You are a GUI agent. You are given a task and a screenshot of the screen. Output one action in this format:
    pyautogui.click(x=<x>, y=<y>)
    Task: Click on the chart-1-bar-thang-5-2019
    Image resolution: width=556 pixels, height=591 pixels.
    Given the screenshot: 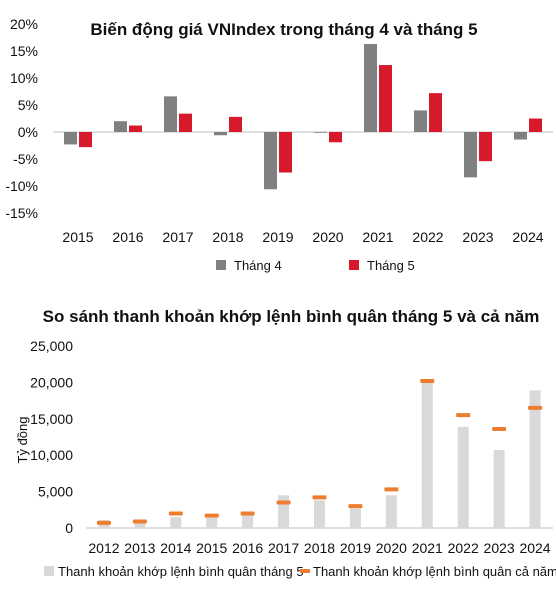 What is the action you would take?
    pyautogui.click(x=285, y=152)
    